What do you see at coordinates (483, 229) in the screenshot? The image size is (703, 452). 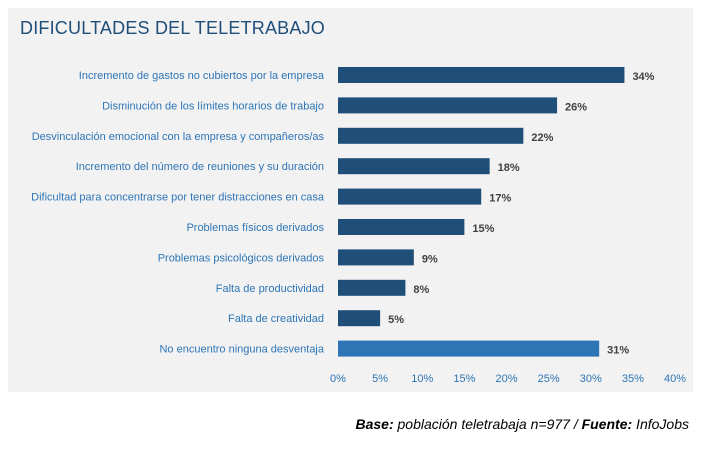 I see `value-label: 15%` at bounding box center [483, 229].